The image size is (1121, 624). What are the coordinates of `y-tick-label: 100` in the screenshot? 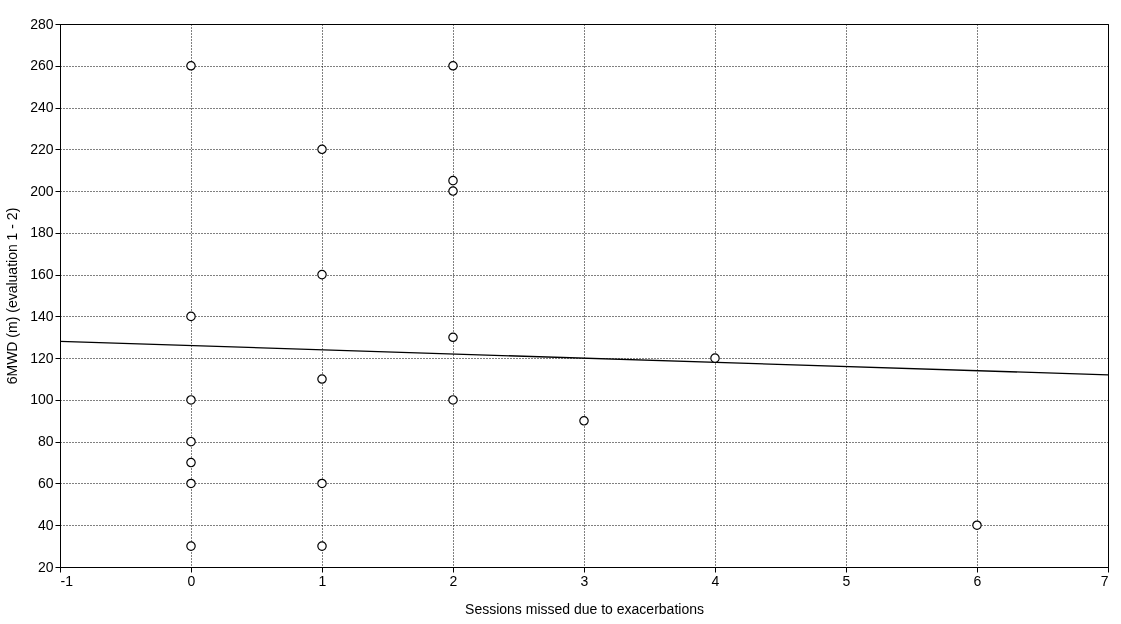 It's located at (42, 399).